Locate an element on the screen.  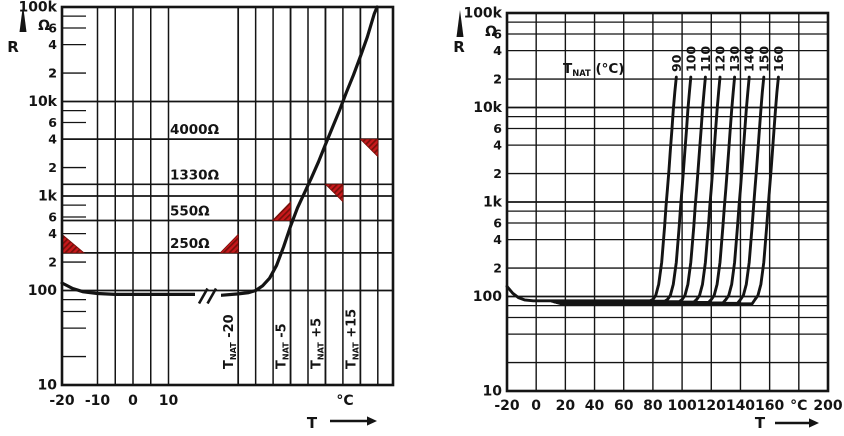
x-tick-label: 60 is located at coordinates (624, 406).